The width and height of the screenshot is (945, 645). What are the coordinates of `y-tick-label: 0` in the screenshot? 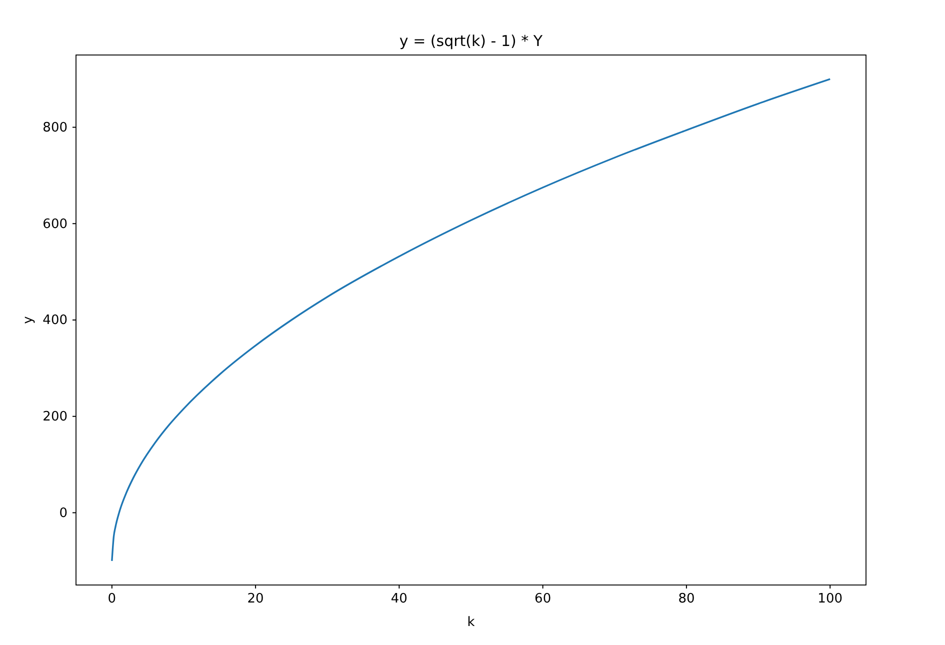 It's located at (63, 513).